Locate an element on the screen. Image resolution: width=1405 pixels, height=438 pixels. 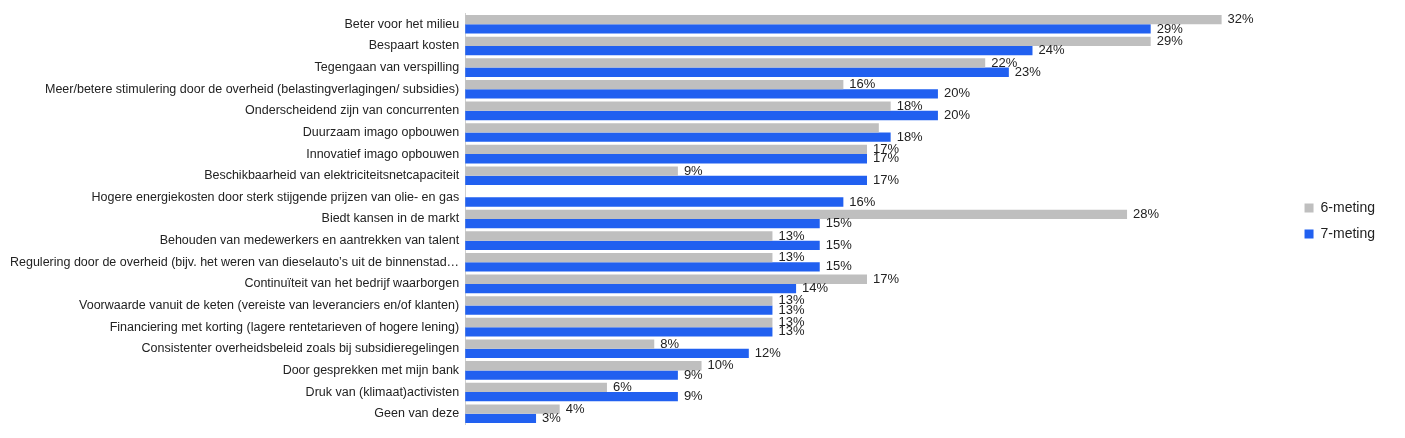
y-tick-label: Geen van deze is located at coordinates (417, 413).